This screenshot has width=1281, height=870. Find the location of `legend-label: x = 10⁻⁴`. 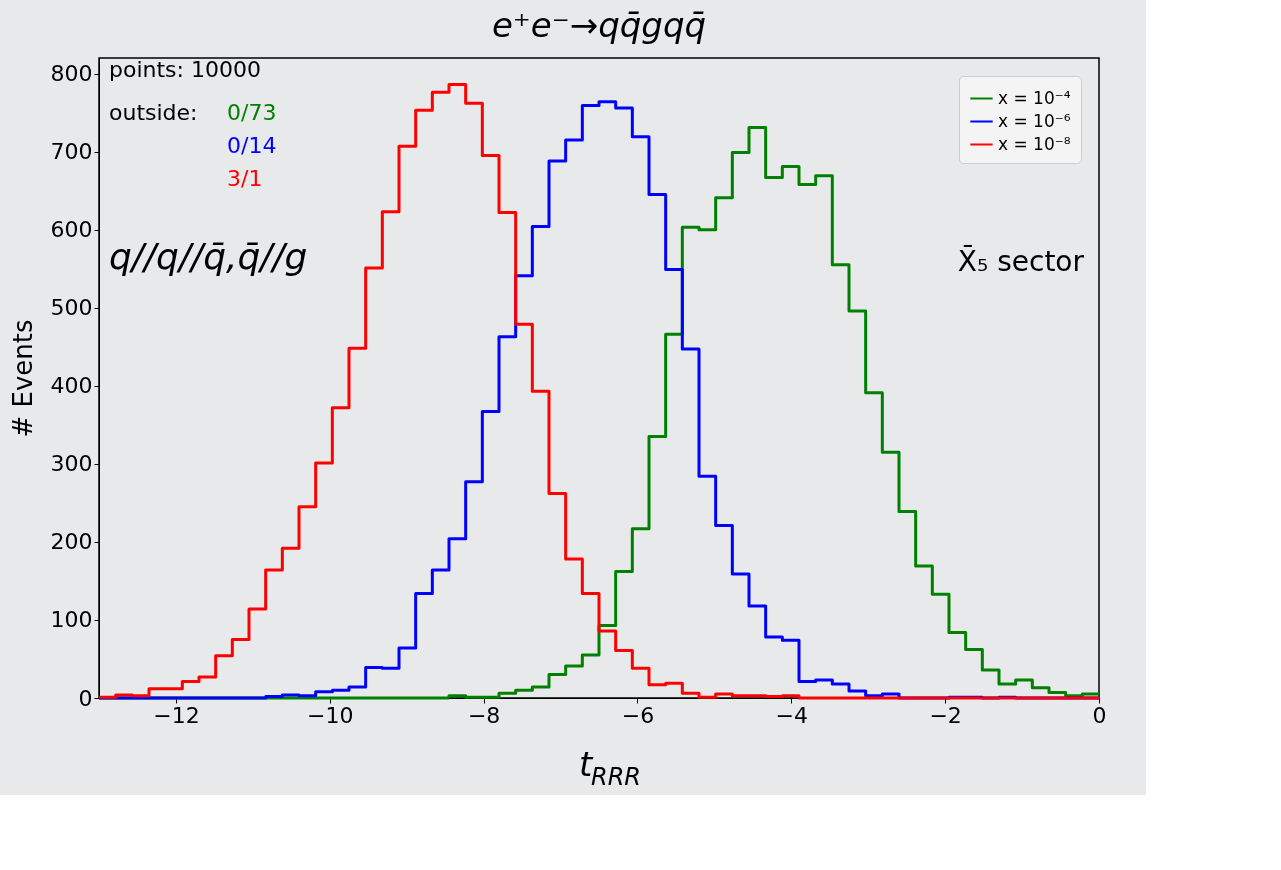

legend-label: x = 10⁻⁴ is located at coordinates (1034, 97).